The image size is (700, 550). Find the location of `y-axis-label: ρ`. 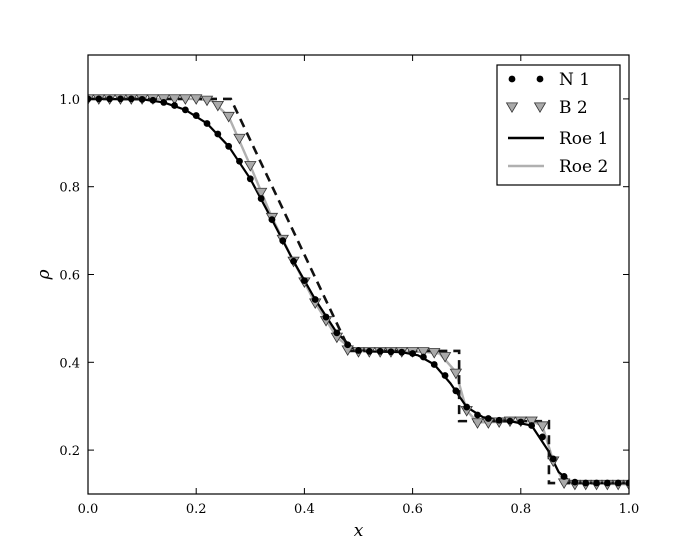

y-axis-label: ρ is located at coordinates (44, 275).